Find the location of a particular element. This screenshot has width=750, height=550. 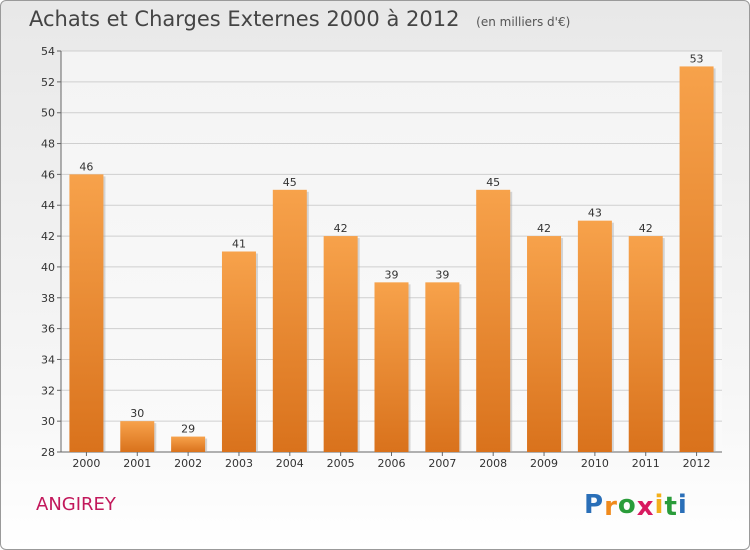

x-tick-label: 2011 is located at coordinates (646, 463).